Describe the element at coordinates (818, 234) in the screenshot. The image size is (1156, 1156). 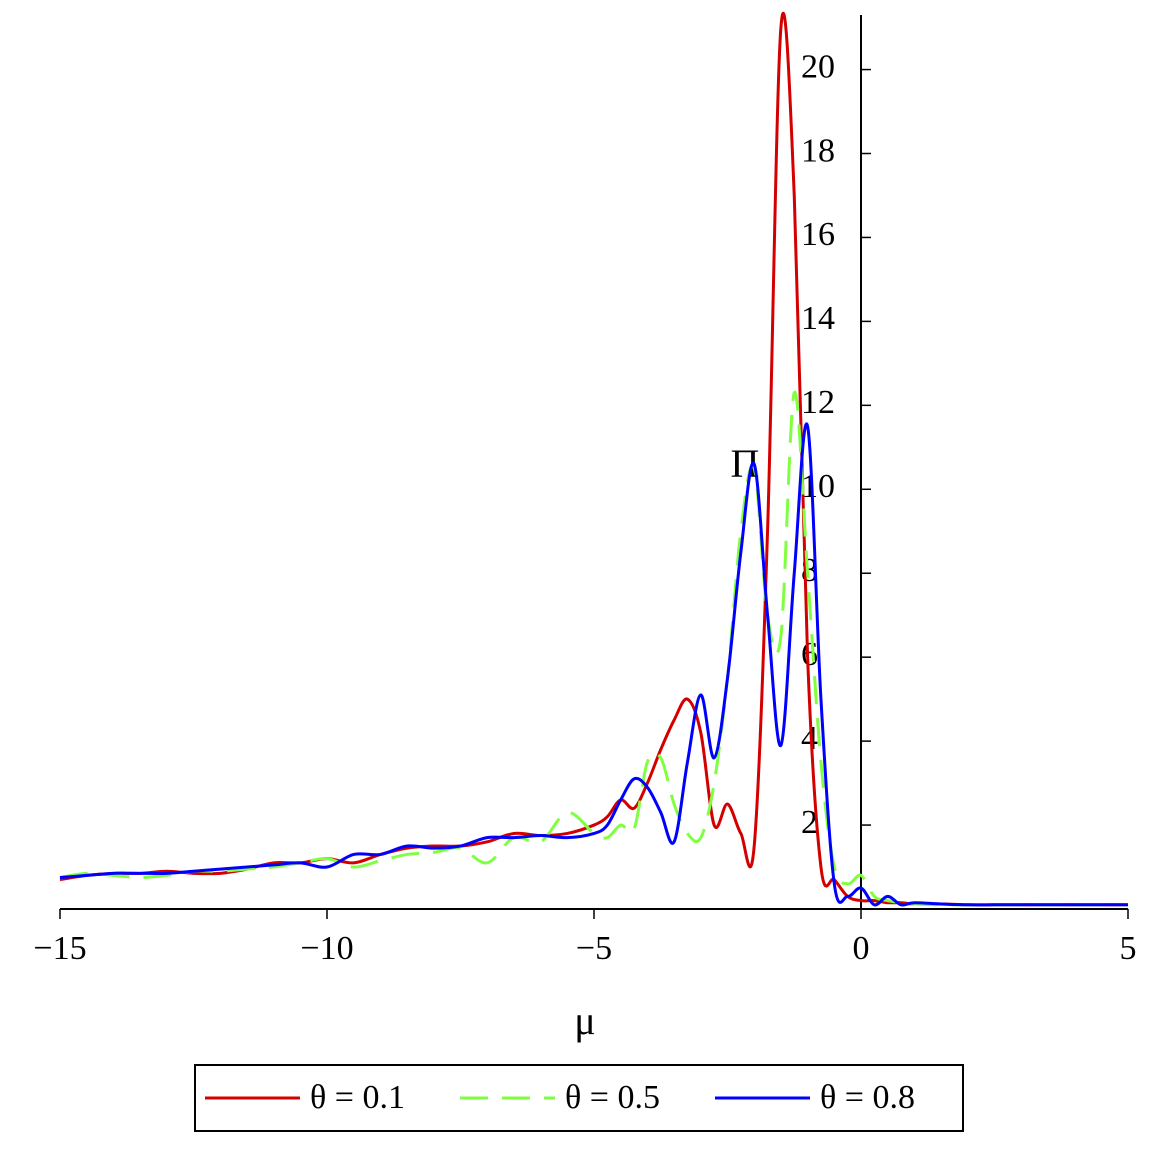
I see `y-tick-label: 16` at that location.